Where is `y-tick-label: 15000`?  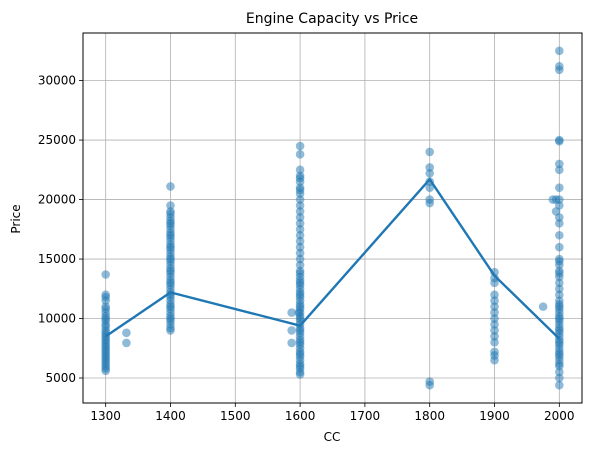 y-tick-label: 15000 is located at coordinates (57, 259).